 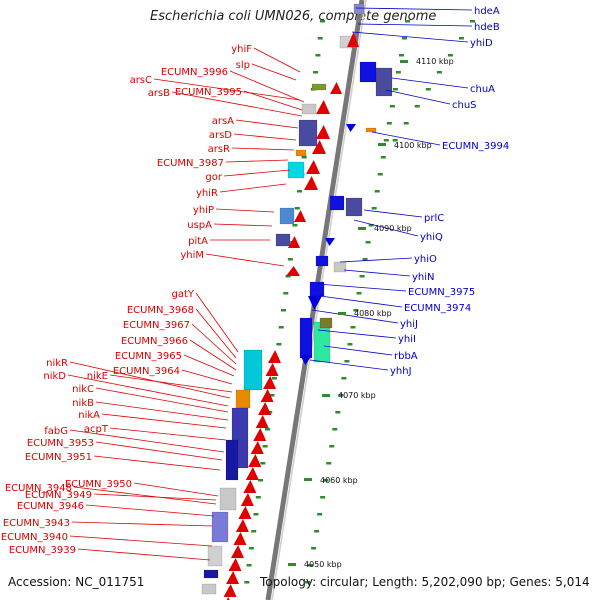 What do you see at coordinates (219, 149) in the screenshot?
I see `gene-label-forward: arsR` at bounding box center [219, 149].